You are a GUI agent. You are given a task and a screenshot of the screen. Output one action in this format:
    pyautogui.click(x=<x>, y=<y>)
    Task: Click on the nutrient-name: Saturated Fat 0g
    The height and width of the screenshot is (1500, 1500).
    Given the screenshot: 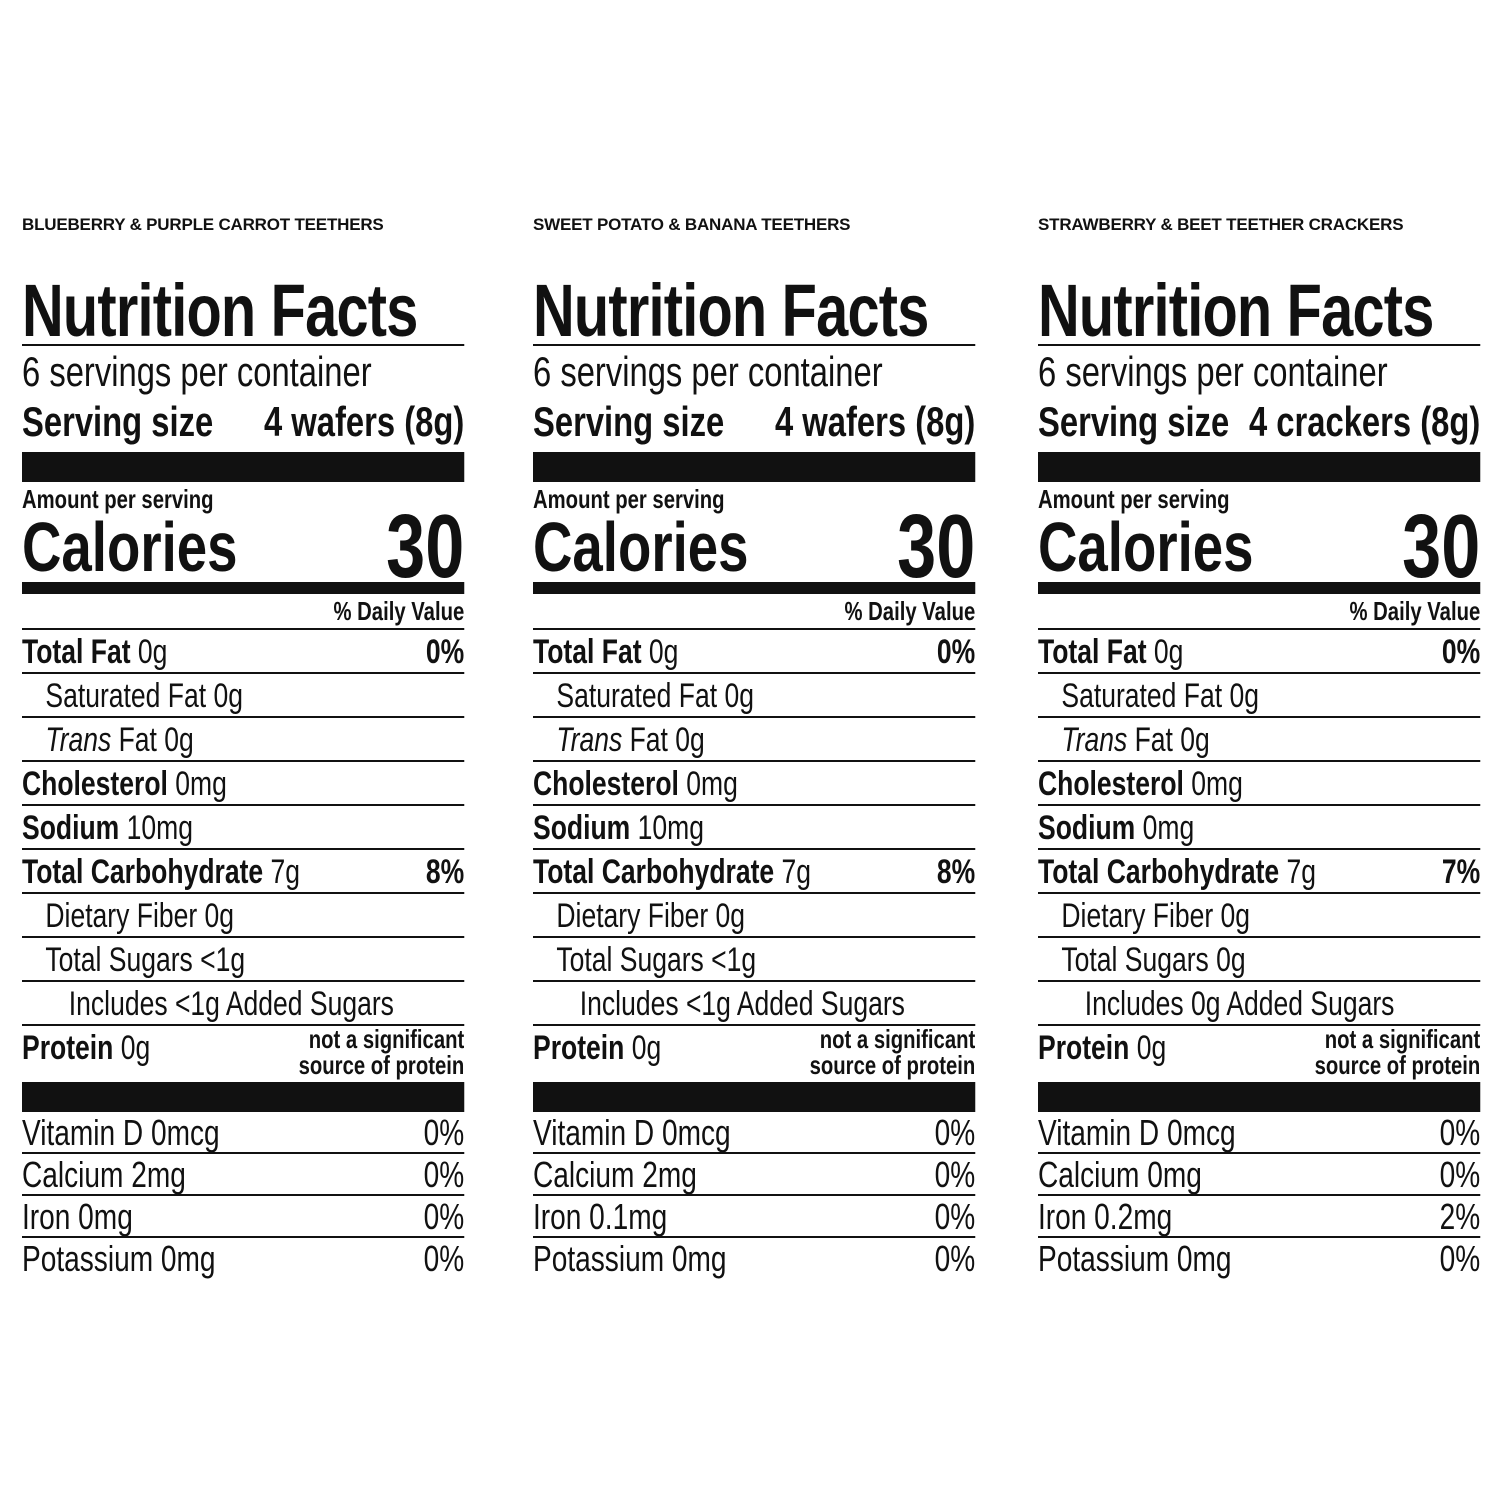 What is the action you would take?
    pyautogui.click(x=144, y=696)
    